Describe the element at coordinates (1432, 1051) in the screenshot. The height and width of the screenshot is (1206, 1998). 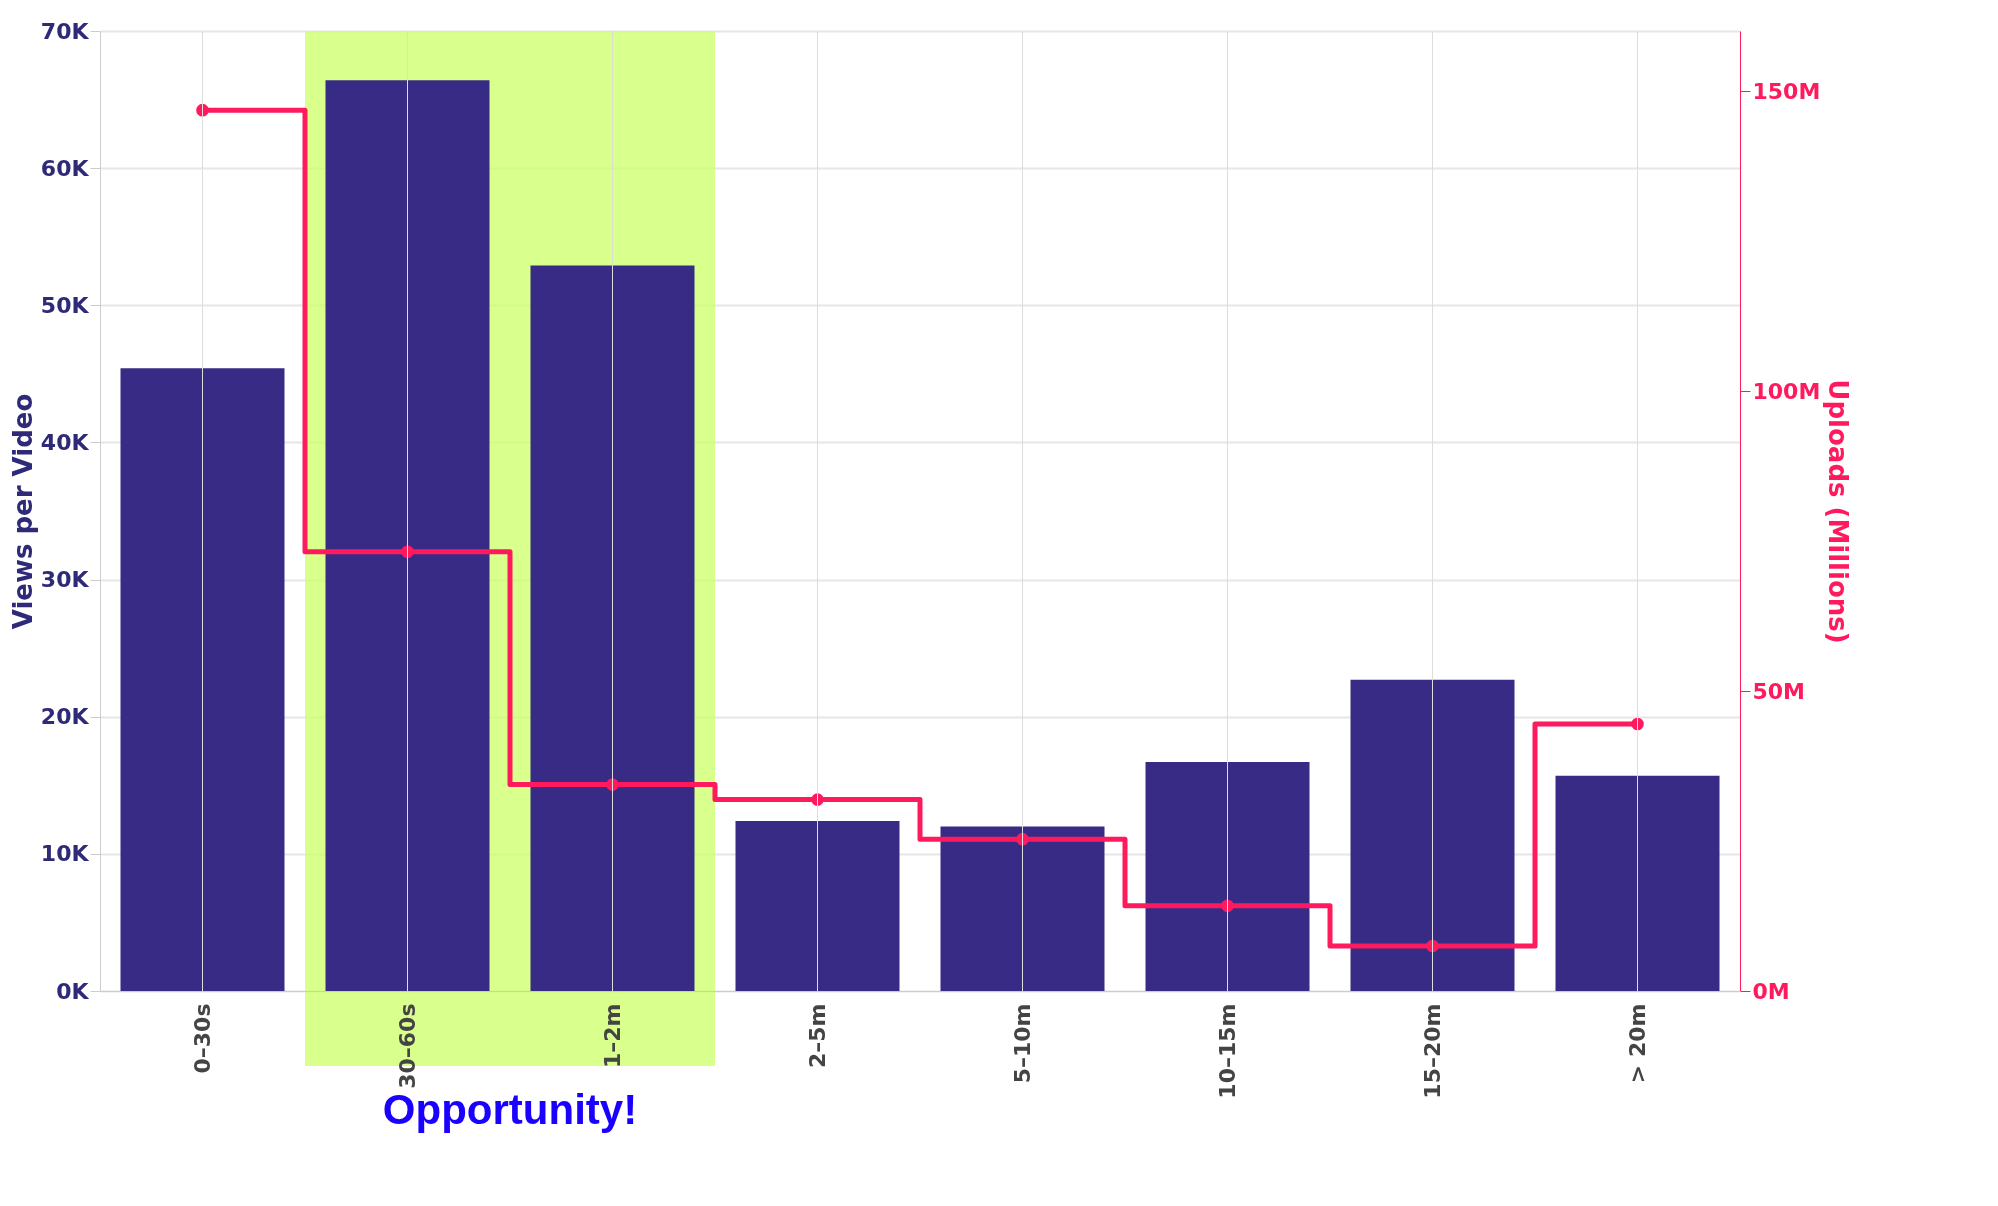
I see `x-tick-label: 15–20m` at that location.